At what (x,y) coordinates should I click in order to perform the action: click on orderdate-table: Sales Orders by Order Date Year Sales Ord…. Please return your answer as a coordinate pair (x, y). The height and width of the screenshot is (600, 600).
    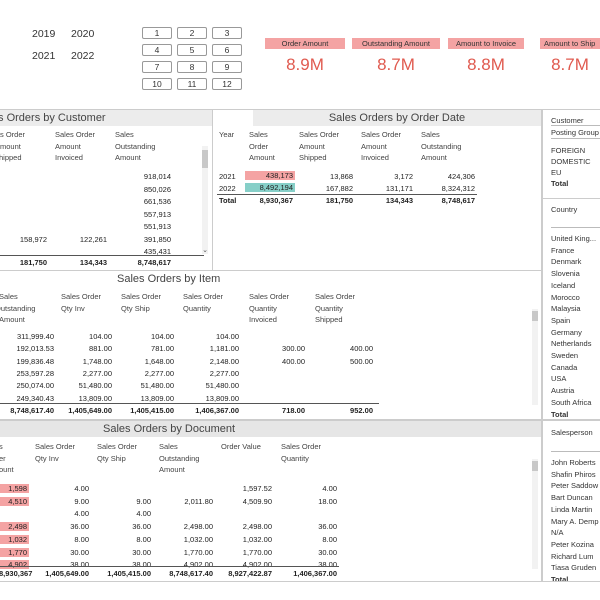
    Looking at the image, I should click on (377, 190).